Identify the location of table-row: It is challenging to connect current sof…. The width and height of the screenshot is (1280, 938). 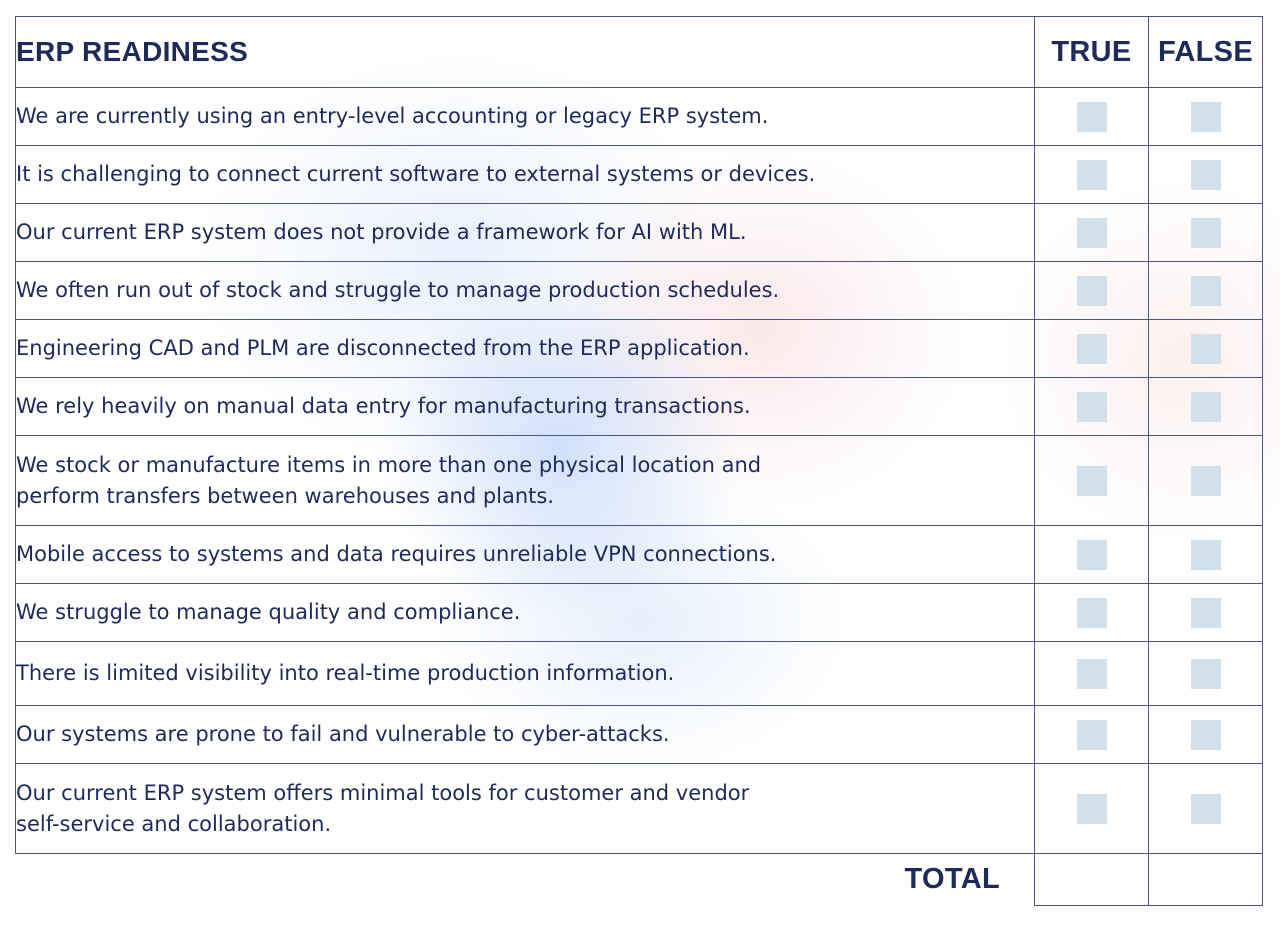
(639, 174).